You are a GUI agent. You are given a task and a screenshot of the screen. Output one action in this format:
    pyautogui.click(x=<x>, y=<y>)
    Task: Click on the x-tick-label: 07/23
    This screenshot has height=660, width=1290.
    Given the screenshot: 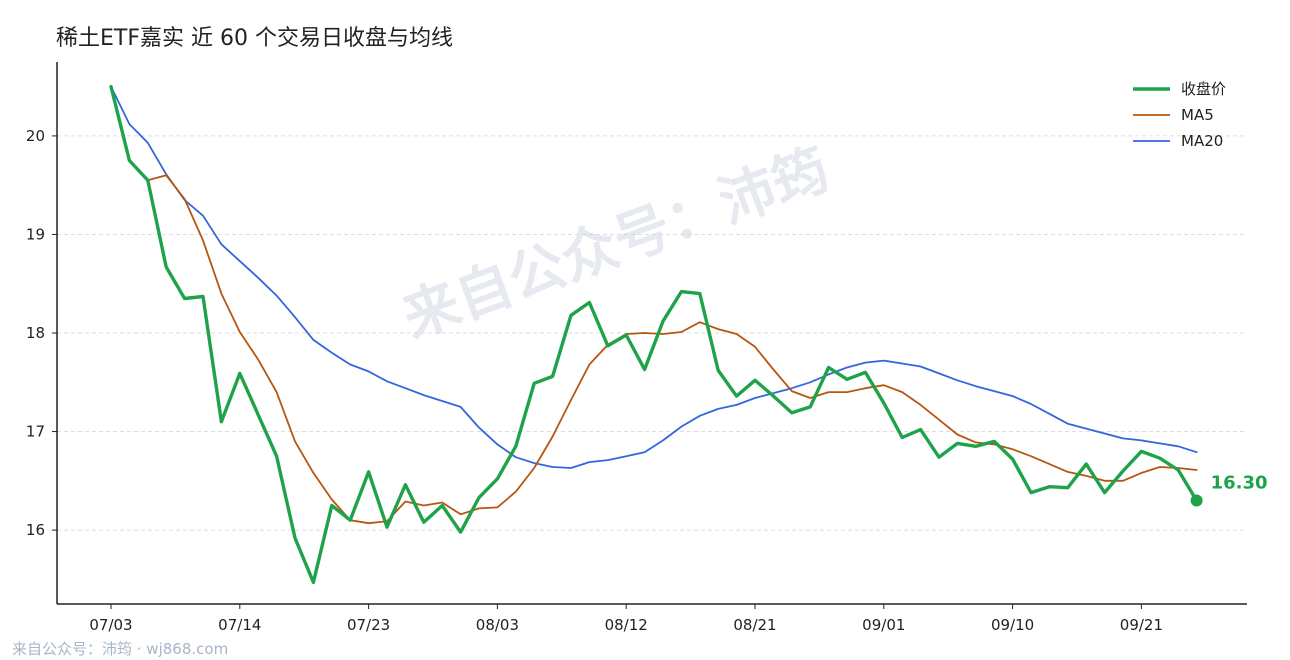 What is the action you would take?
    pyautogui.click(x=368, y=625)
    